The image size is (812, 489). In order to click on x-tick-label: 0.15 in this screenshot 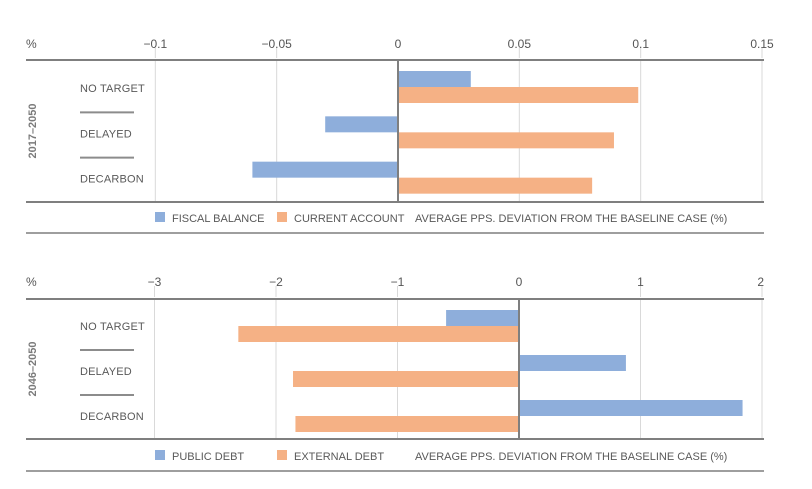, I will do `click(762, 44)`.